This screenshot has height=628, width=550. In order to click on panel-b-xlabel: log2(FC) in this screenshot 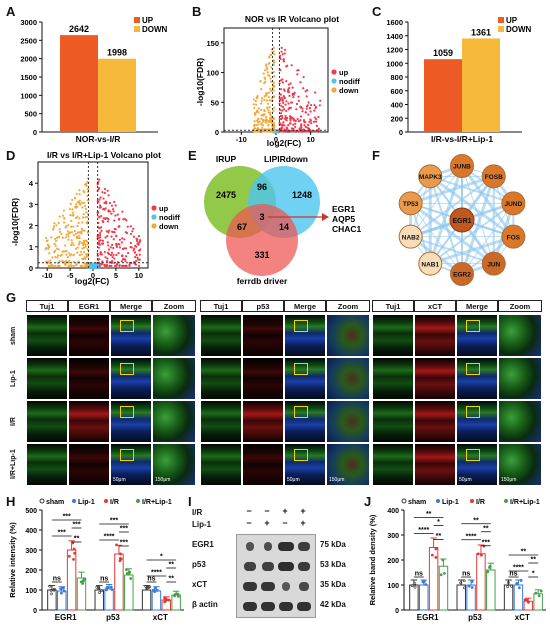, I will do `click(284, 143)`.